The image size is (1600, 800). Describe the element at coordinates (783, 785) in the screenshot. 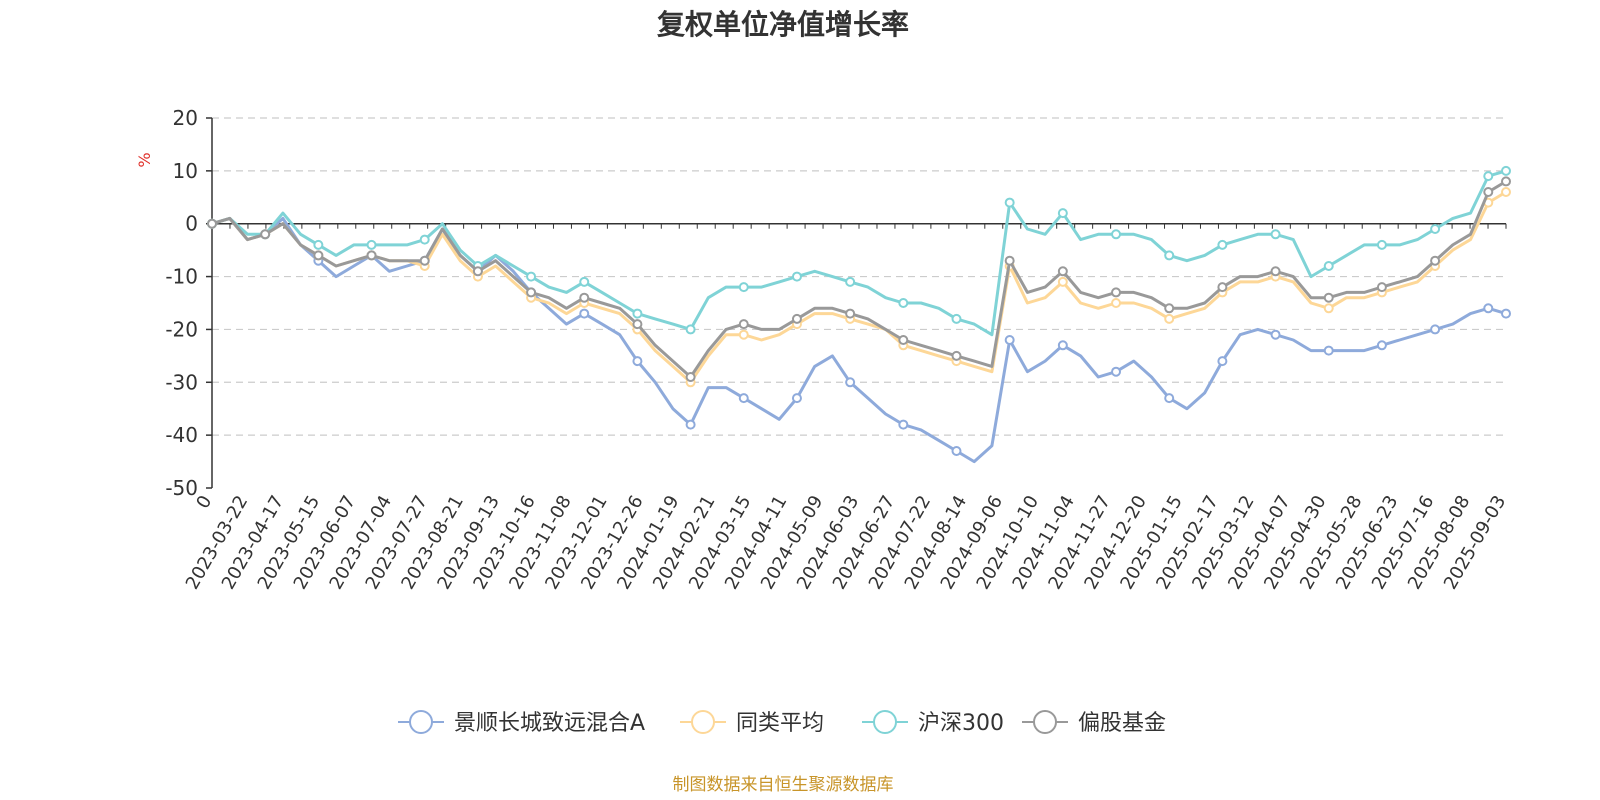

I see `source-note: 制图数据来自恒生聚源数据库` at that location.